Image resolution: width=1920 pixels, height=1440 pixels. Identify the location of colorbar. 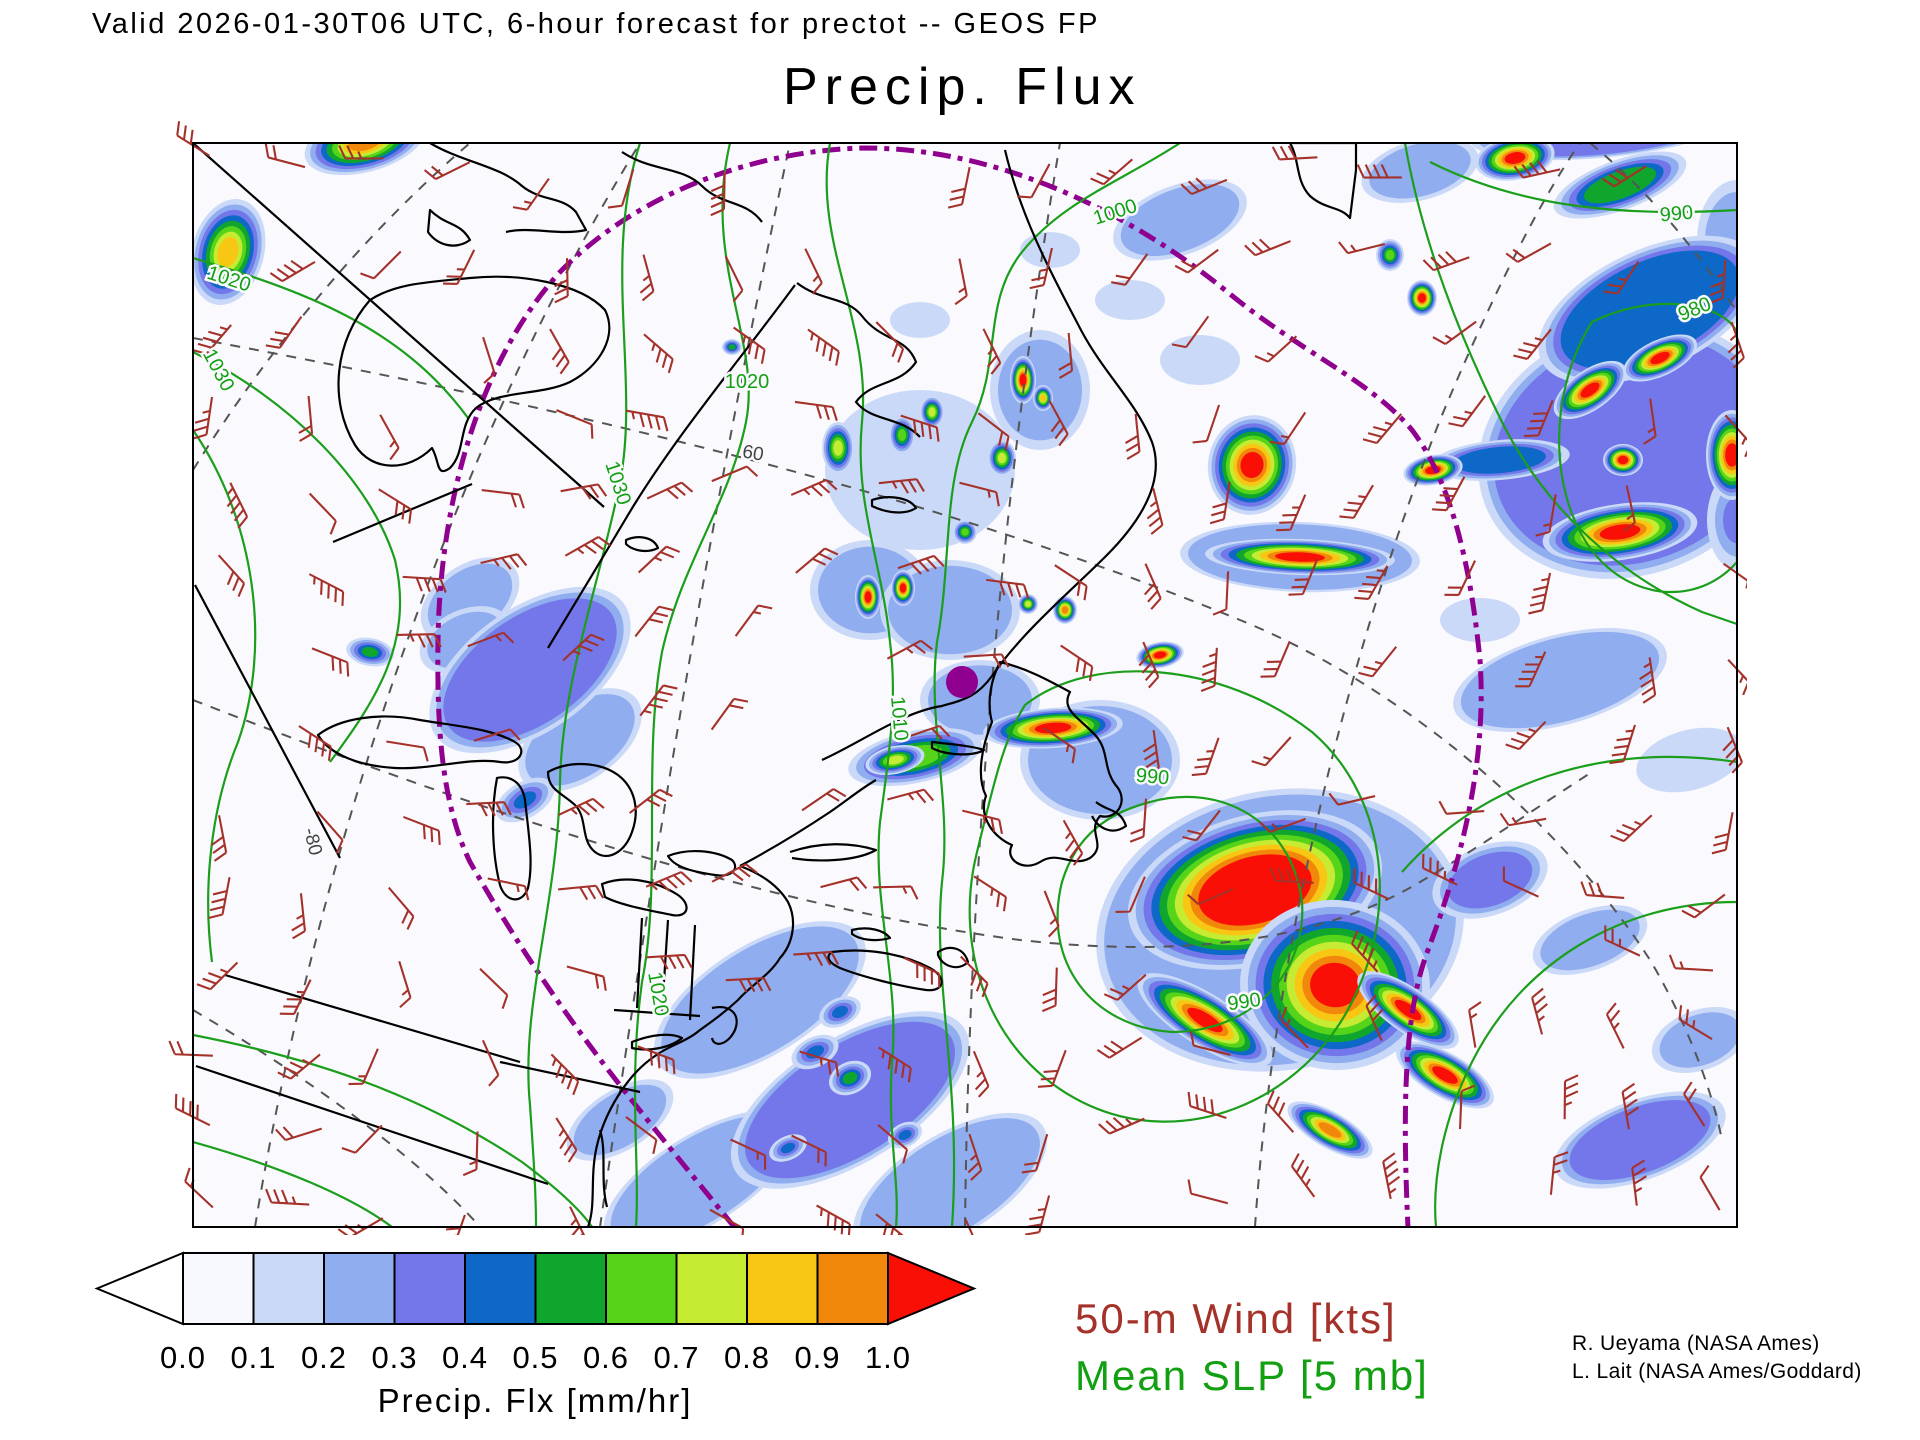
(535, 1288).